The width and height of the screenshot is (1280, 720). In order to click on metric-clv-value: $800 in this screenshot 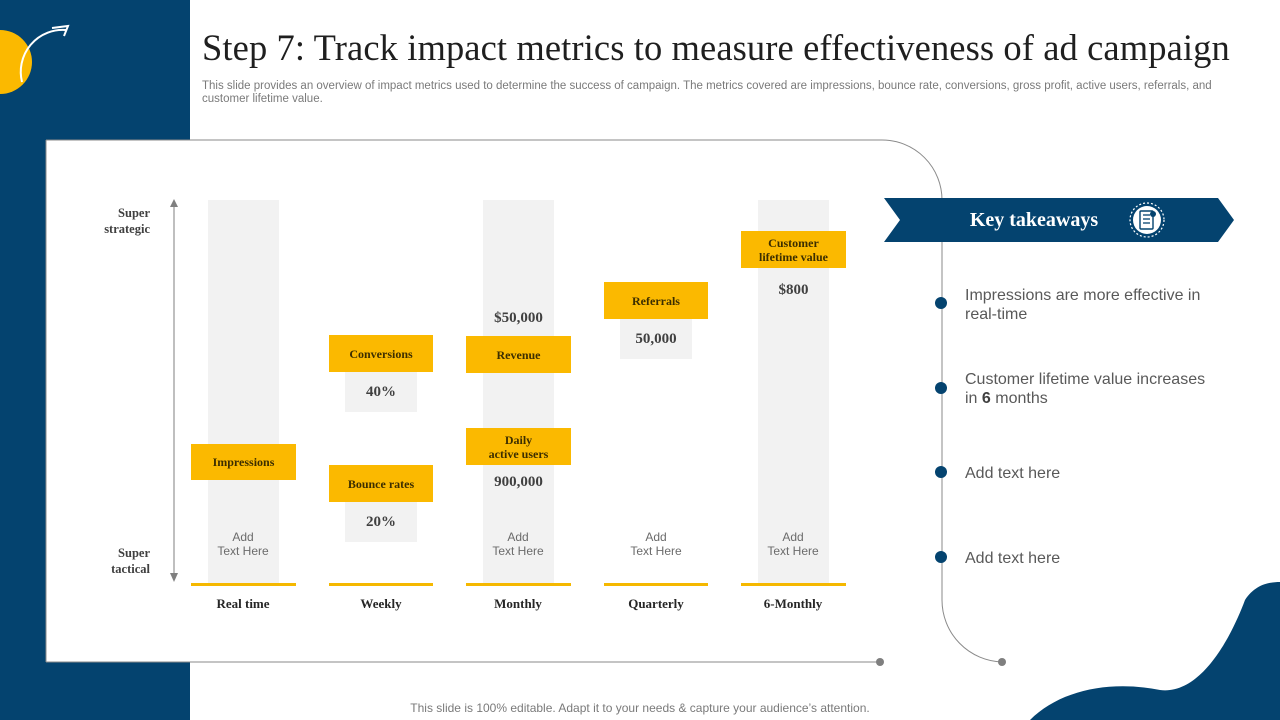, I will do `click(793, 290)`.